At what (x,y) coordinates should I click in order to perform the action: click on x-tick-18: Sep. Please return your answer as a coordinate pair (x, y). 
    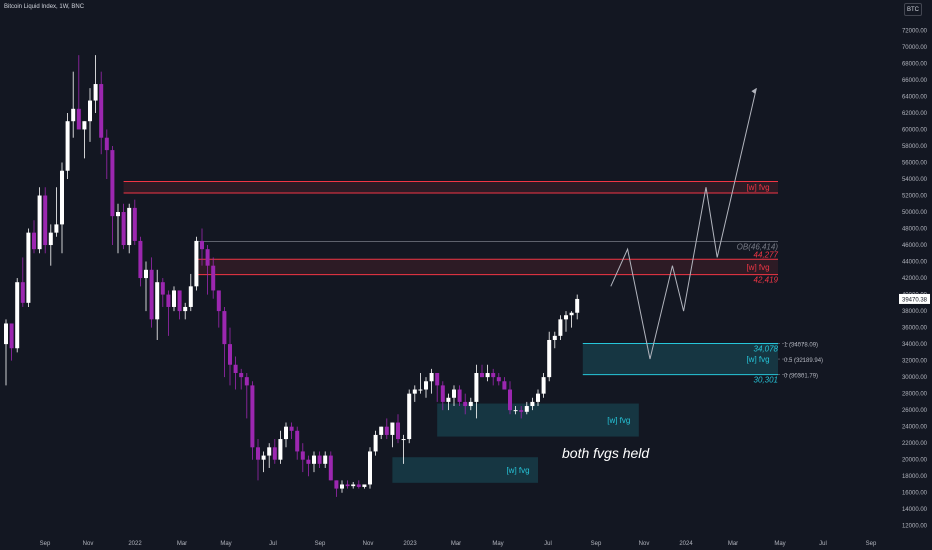
    Looking at the image, I should click on (871, 544).